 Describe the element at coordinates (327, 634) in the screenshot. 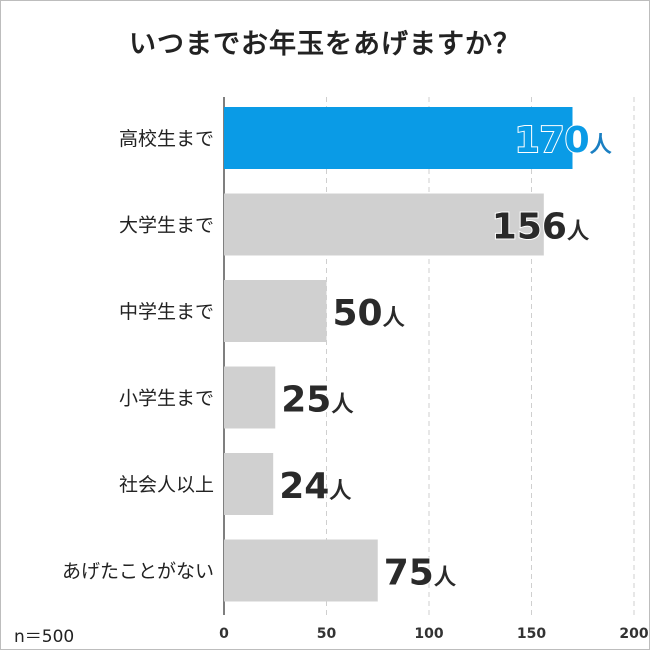

I see `x-tick-label: 50` at that location.